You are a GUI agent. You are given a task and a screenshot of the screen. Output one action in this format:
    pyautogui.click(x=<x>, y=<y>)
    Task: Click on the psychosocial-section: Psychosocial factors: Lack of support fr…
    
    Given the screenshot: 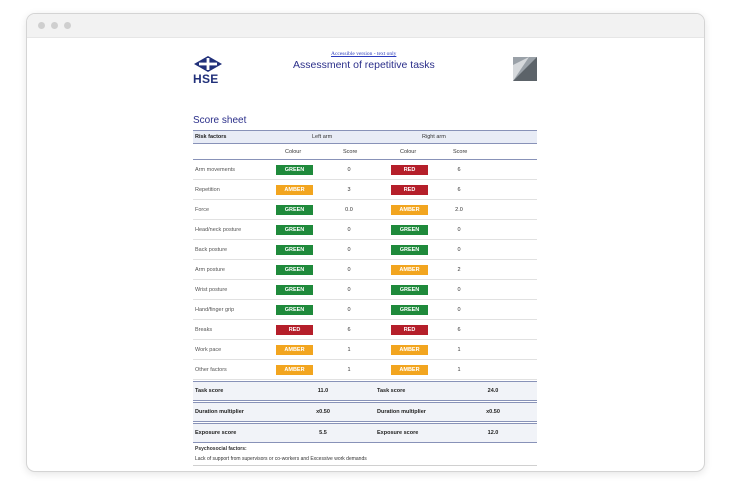 What is the action you would take?
    pyautogui.click(x=365, y=454)
    